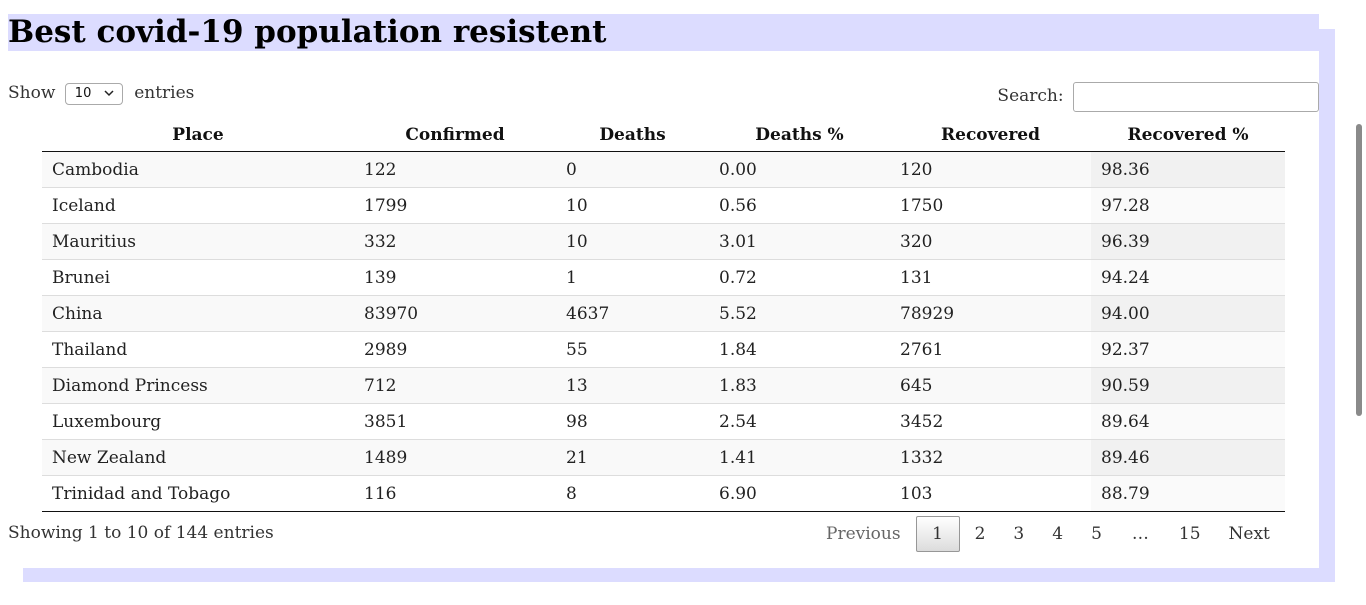  I want to click on table-cell: 122, so click(455, 169).